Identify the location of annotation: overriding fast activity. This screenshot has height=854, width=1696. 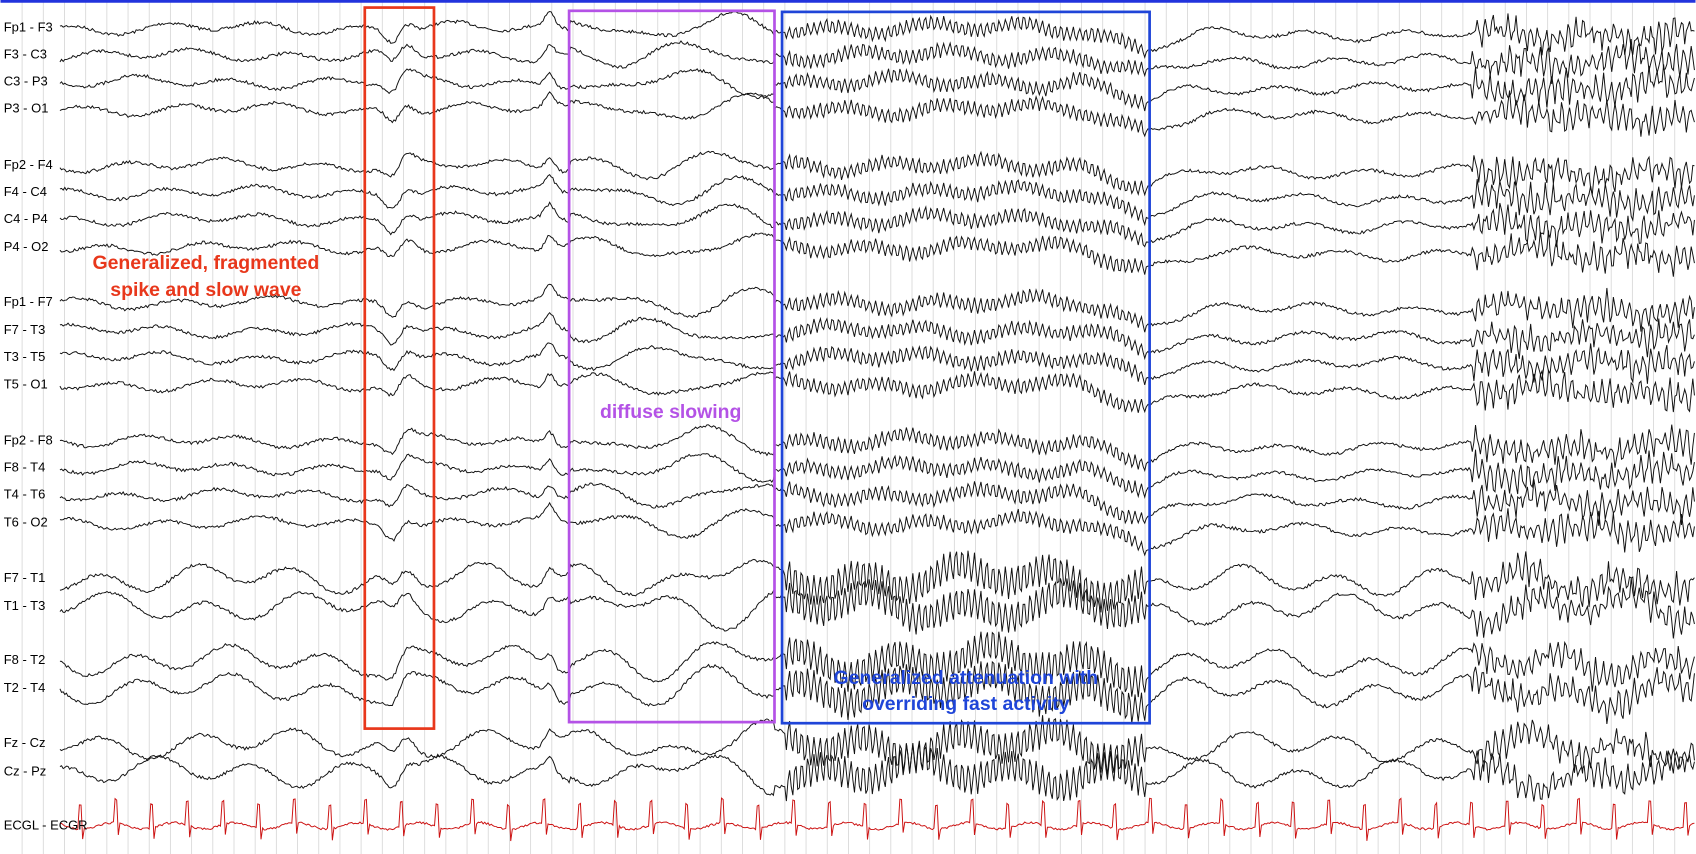
(966, 704).